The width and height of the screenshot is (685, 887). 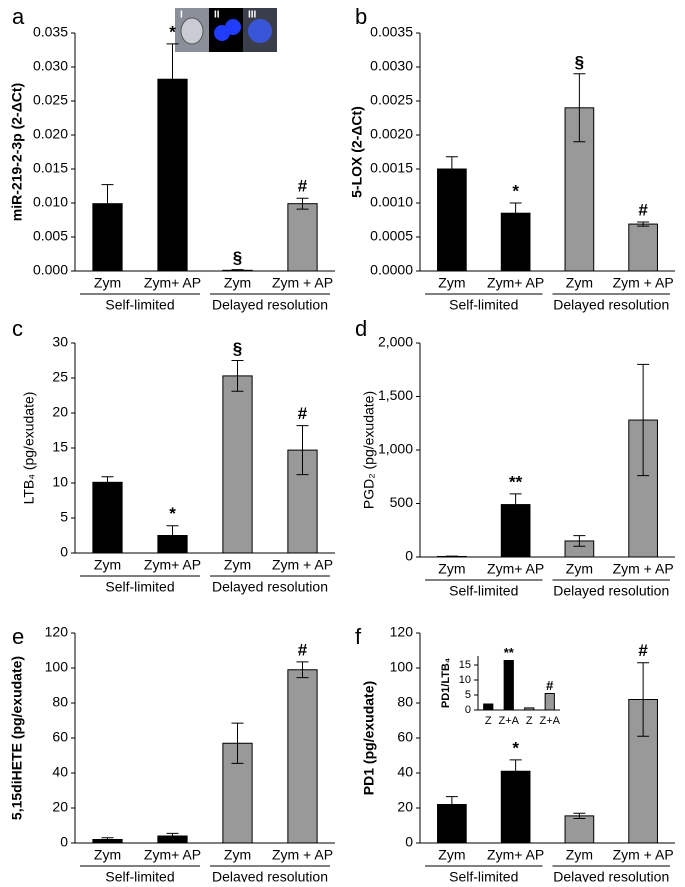 I want to click on cell, so click(x=192, y=31).